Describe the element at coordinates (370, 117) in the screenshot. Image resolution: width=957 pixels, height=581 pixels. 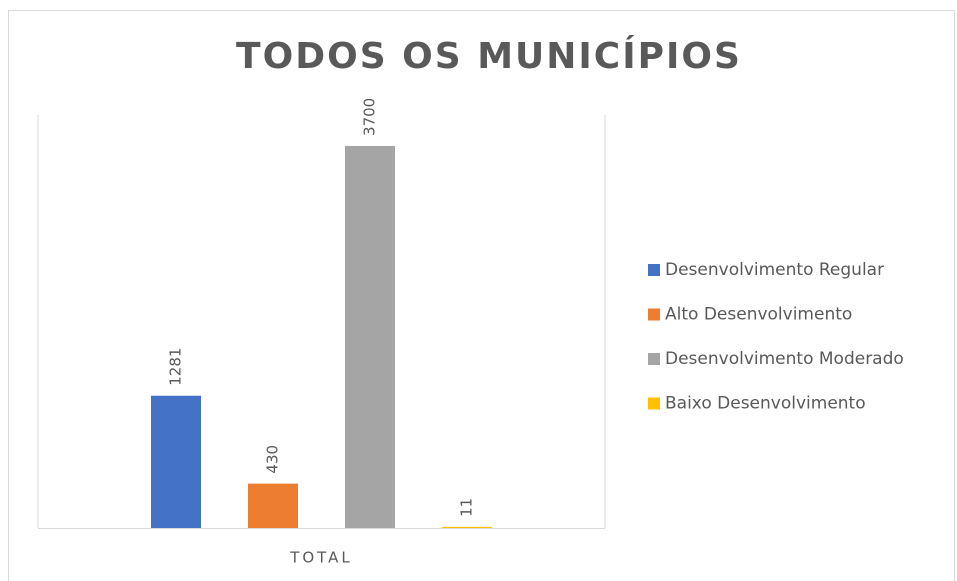
I see `data-label: 3700` at that location.